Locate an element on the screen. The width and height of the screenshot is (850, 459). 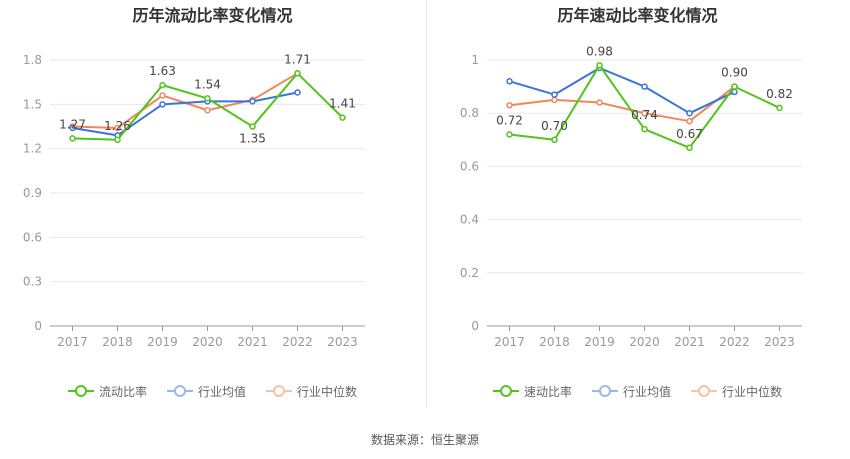
y-tick-label: 1.2 is located at coordinates (32, 149).